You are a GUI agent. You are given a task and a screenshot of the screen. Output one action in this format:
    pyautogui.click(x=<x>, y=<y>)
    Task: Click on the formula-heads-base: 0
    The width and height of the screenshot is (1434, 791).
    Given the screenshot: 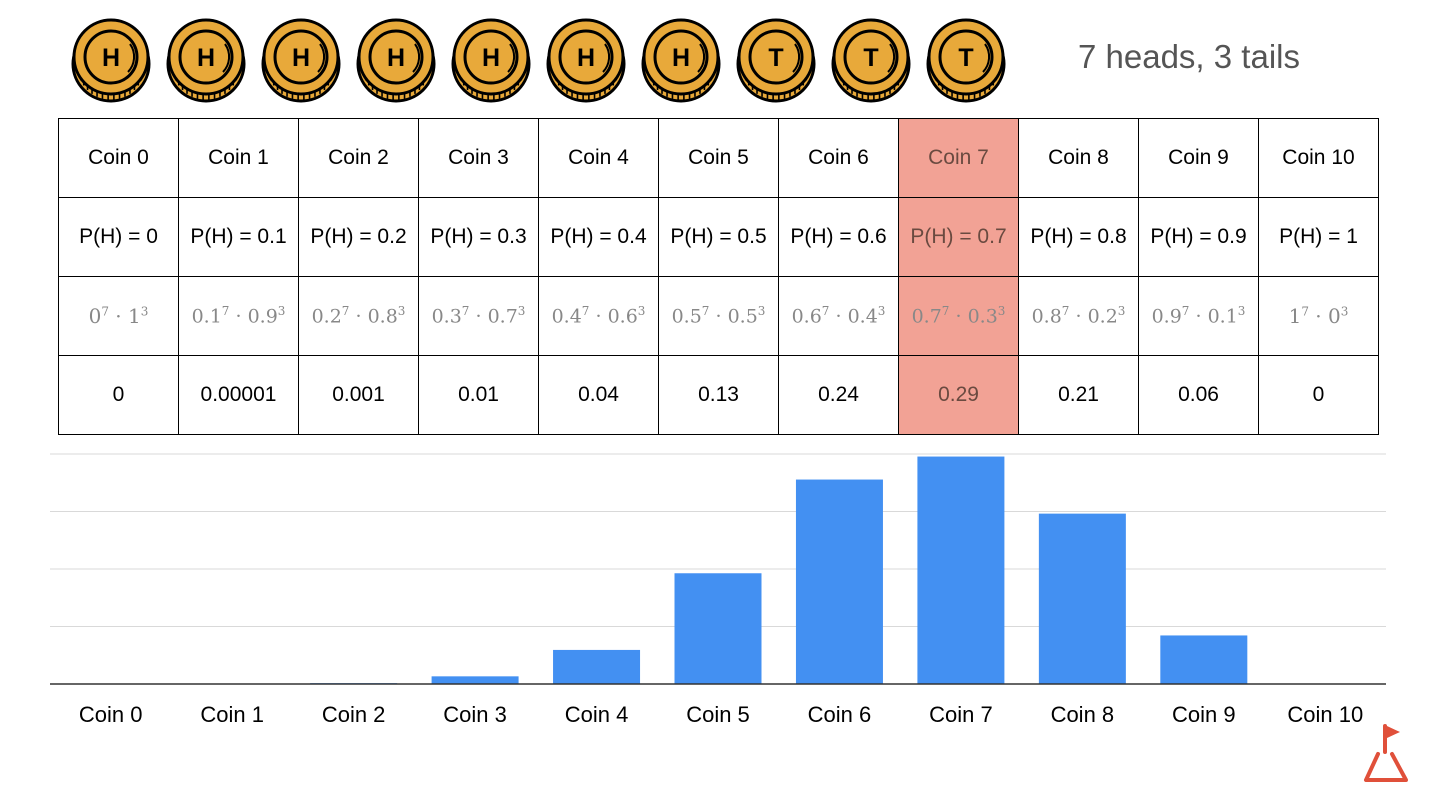 What is the action you would take?
    pyautogui.click(x=95, y=316)
    